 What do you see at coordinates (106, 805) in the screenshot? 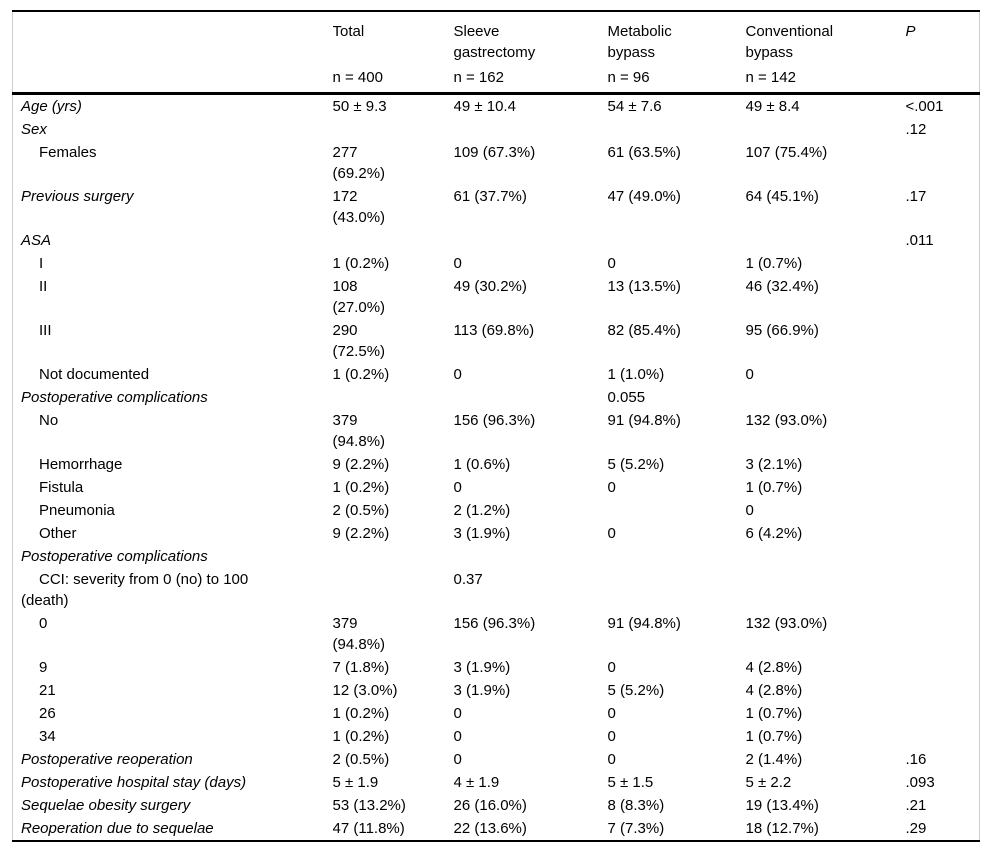
I see `row-label: Sequelae obesity surgery` at bounding box center [106, 805].